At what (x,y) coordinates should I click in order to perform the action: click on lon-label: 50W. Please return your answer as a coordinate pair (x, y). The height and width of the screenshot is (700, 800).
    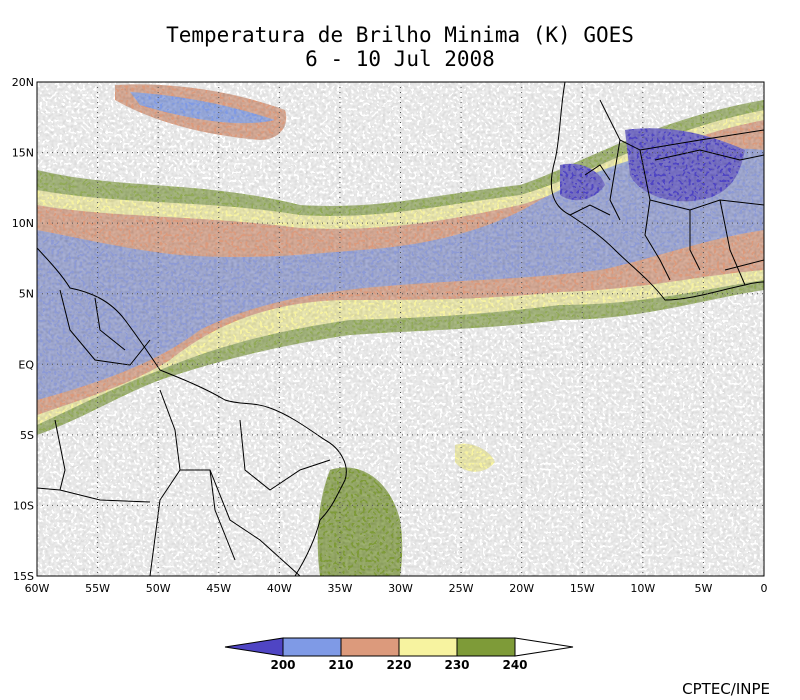
    Looking at the image, I should click on (158, 588).